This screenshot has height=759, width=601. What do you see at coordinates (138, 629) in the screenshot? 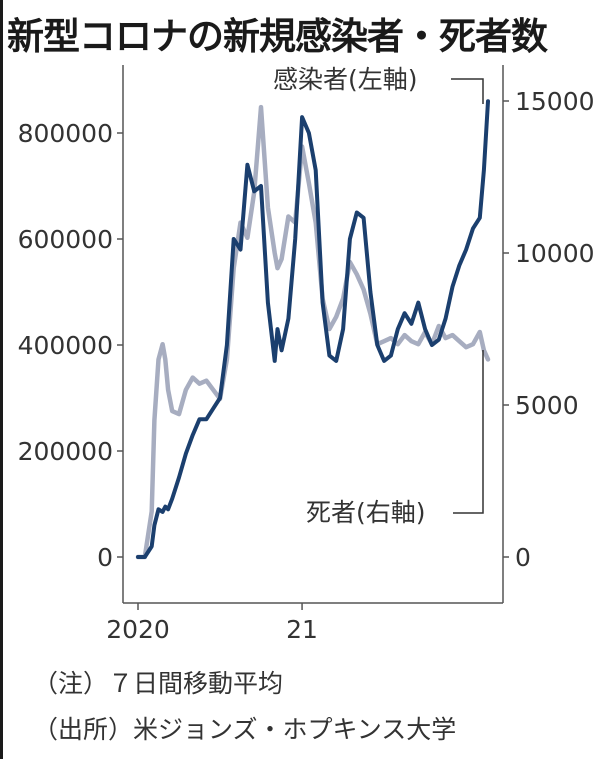
I see `x-tick-label: 2020` at bounding box center [138, 629].